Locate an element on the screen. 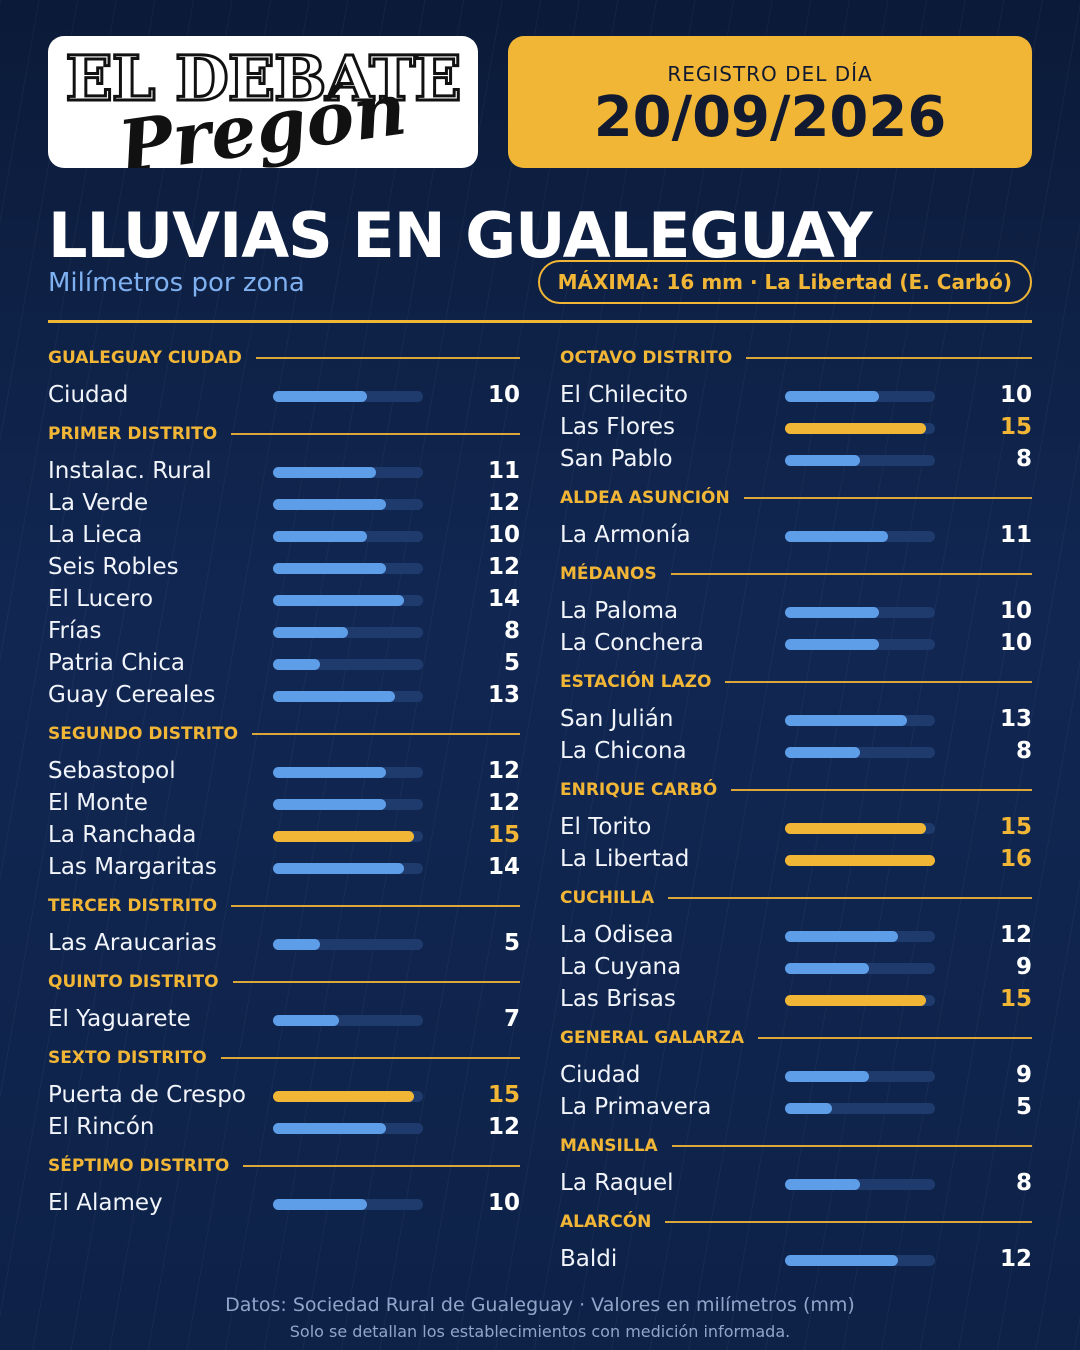 This screenshot has height=1350, width=1080. station-label: Las Margaritas is located at coordinates (132, 867).